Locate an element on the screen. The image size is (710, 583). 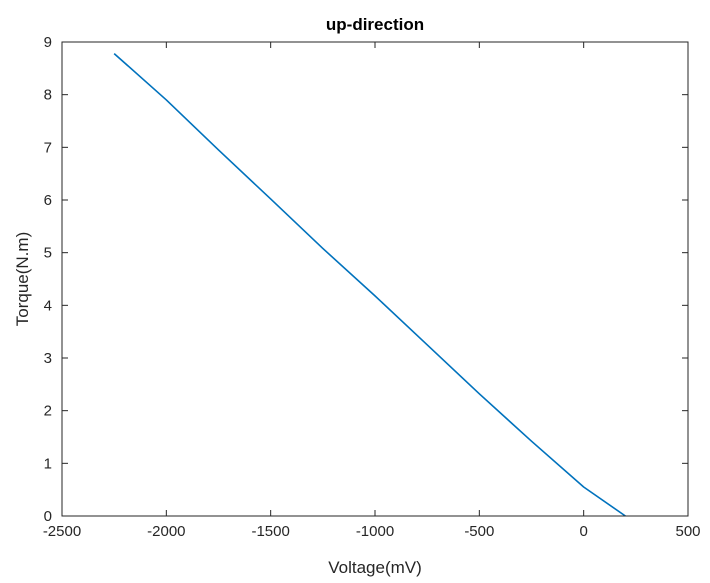
x-tick-label: -1500 is located at coordinates (270, 531).